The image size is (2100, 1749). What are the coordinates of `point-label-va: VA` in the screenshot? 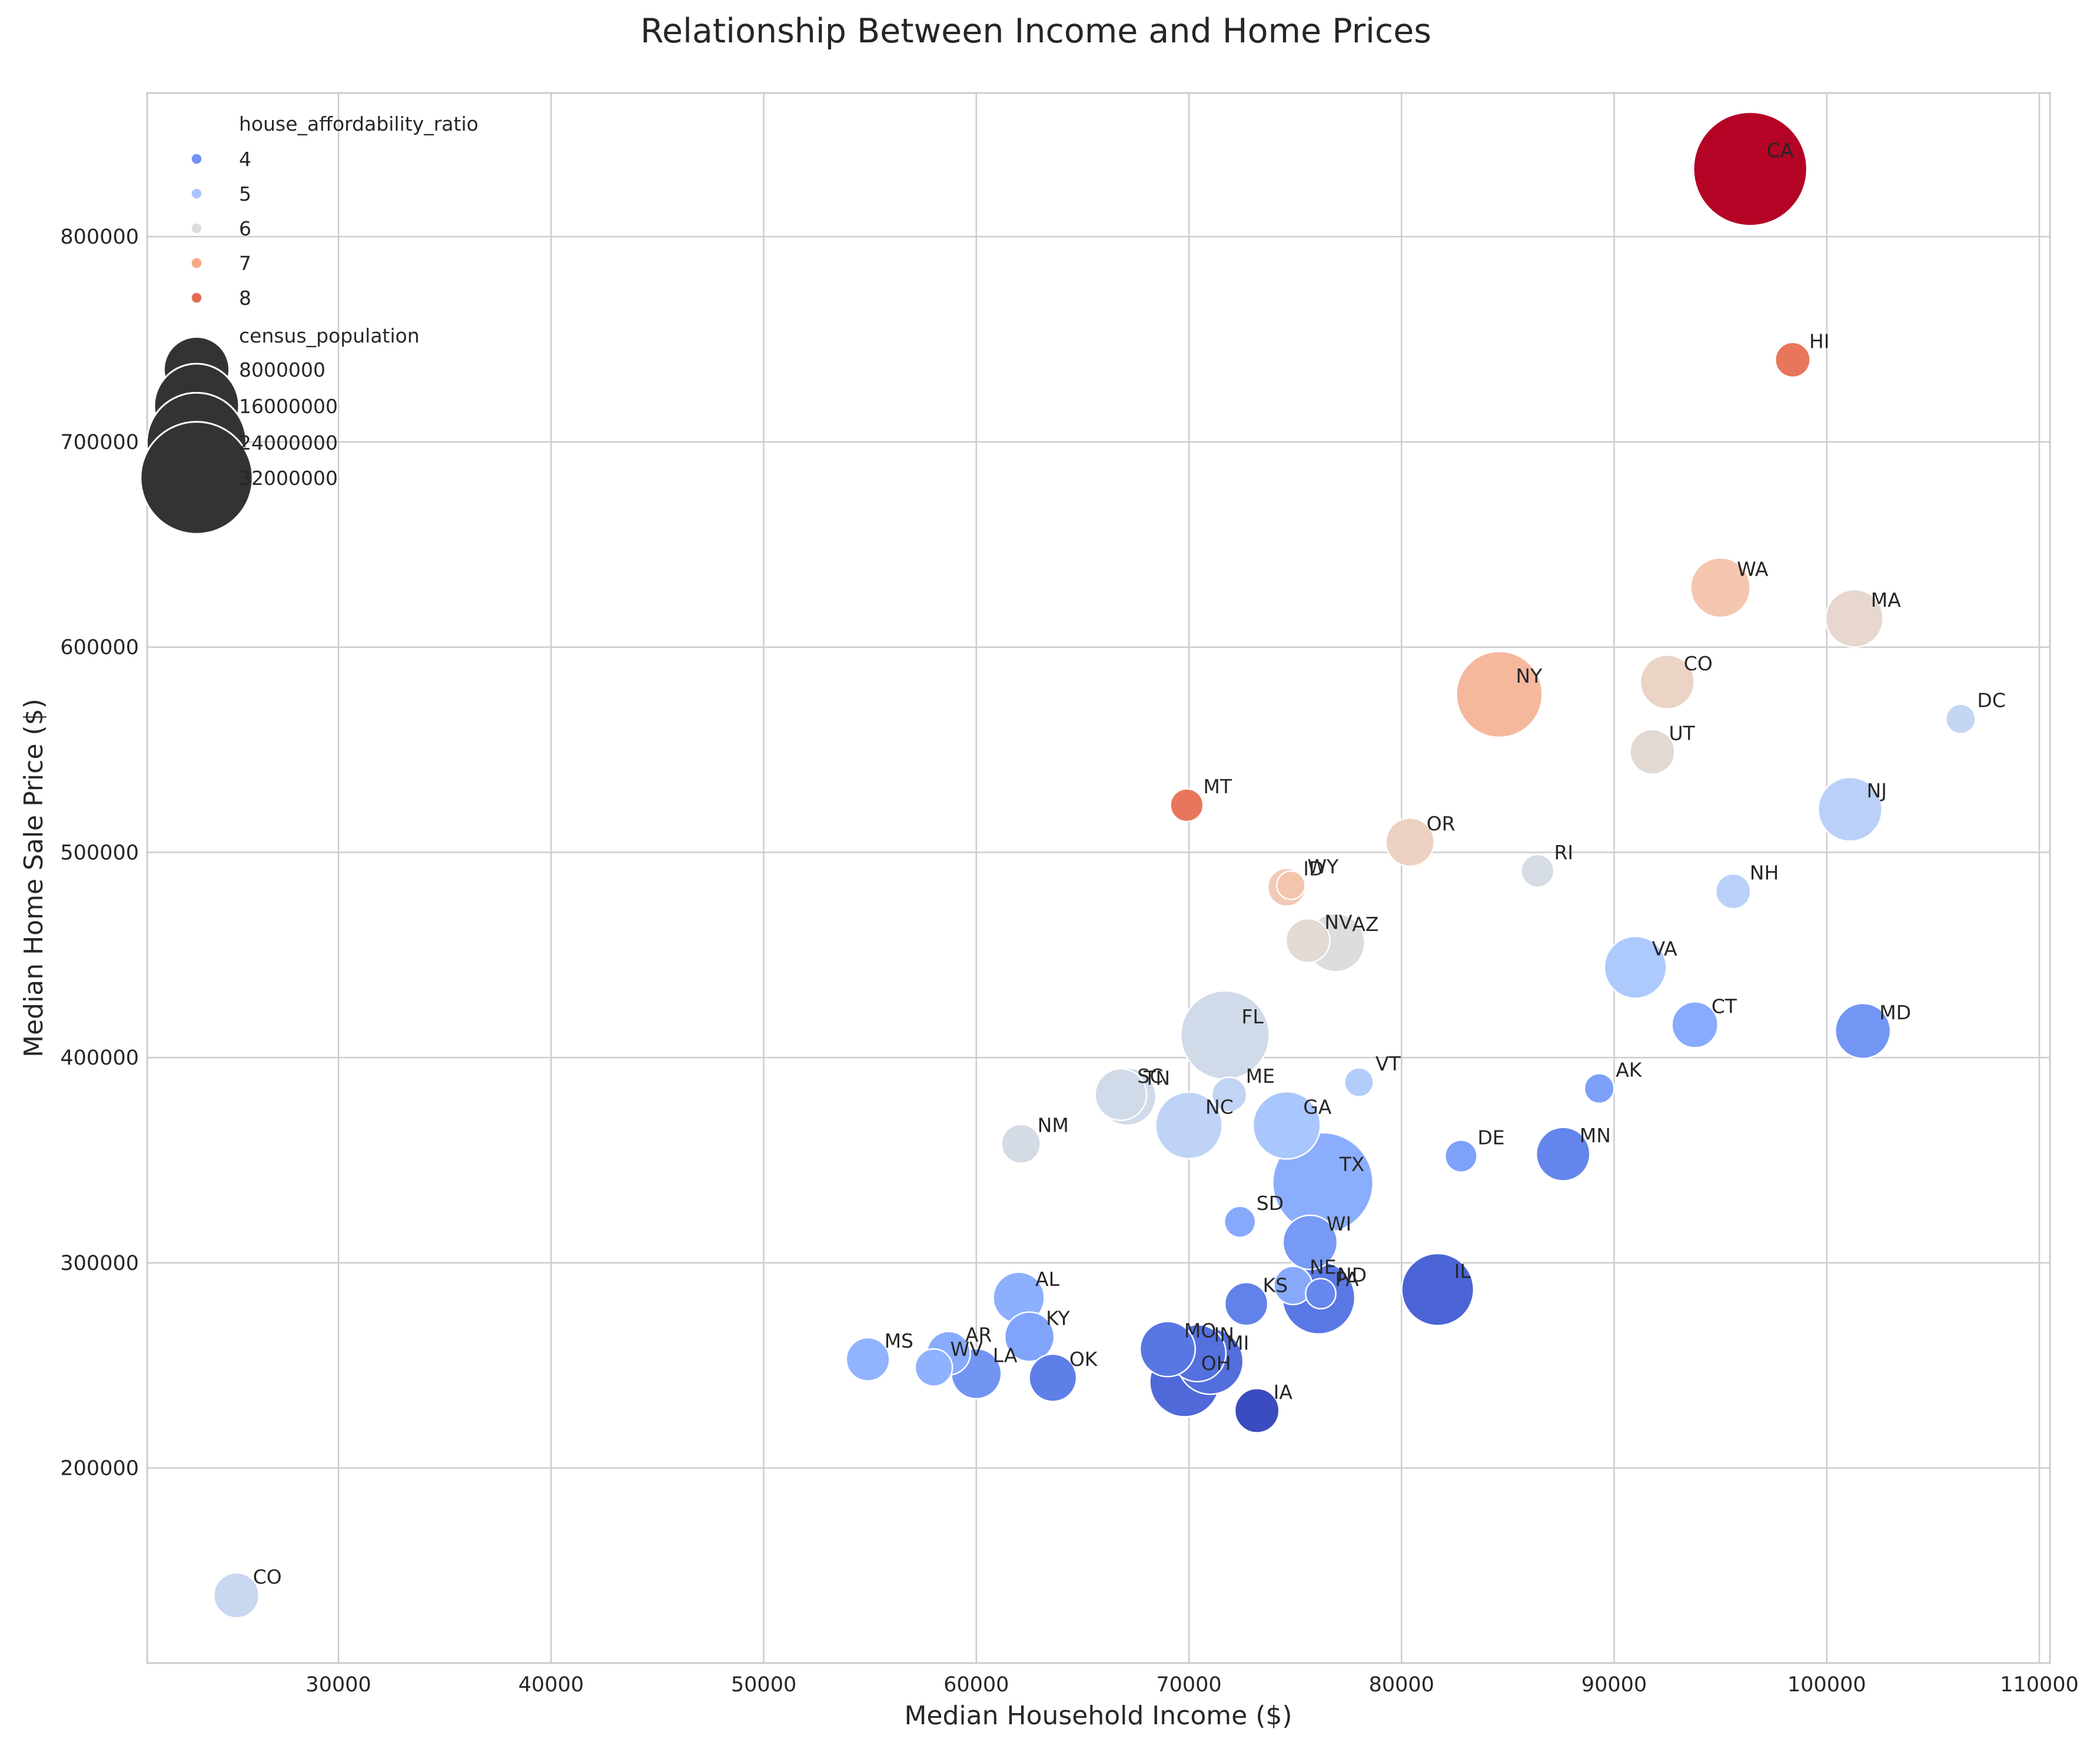 It's located at (1665, 948).